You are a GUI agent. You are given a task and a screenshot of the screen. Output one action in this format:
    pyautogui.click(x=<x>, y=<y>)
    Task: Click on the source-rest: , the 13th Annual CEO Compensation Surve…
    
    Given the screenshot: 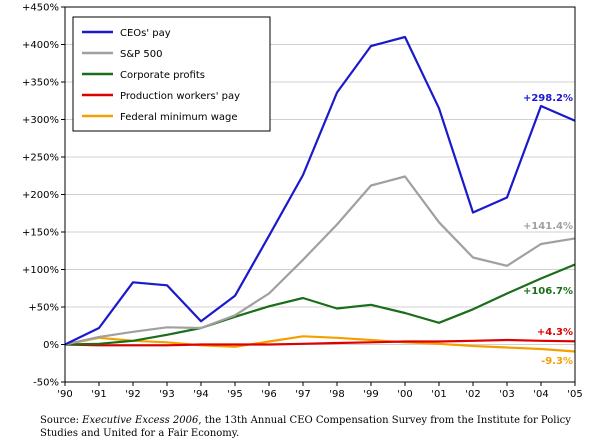 What is the action you would take?
    pyautogui.click(x=305, y=427)
    